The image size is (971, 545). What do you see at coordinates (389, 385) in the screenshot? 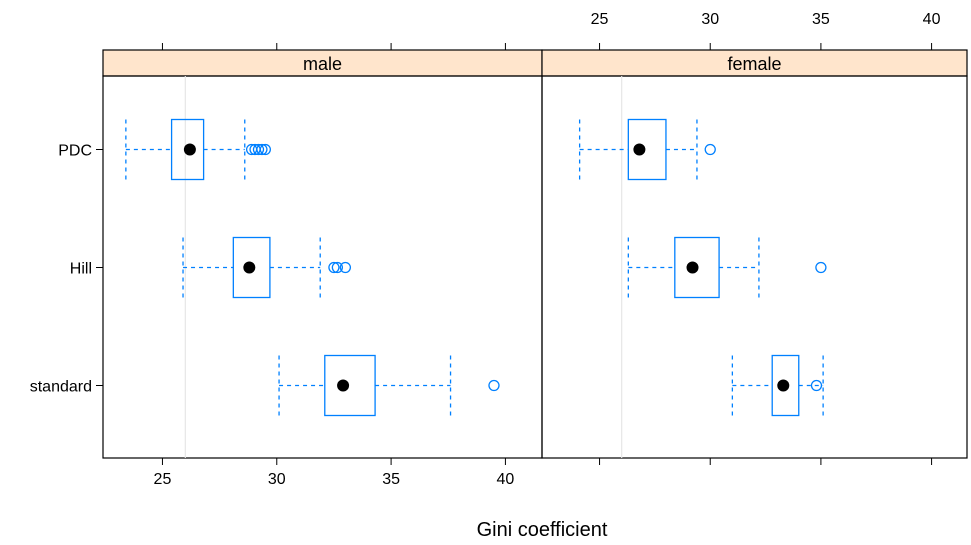
I see `box-male-standard` at bounding box center [389, 385].